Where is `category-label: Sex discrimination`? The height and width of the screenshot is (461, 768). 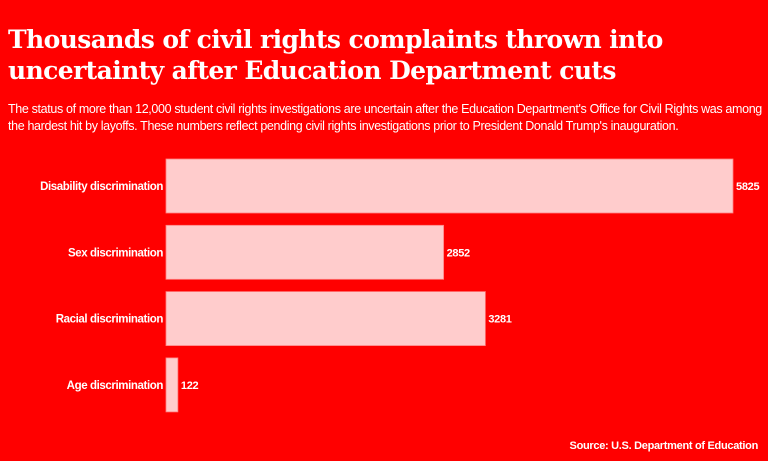 category-label: Sex discrimination is located at coordinates (115, 253).